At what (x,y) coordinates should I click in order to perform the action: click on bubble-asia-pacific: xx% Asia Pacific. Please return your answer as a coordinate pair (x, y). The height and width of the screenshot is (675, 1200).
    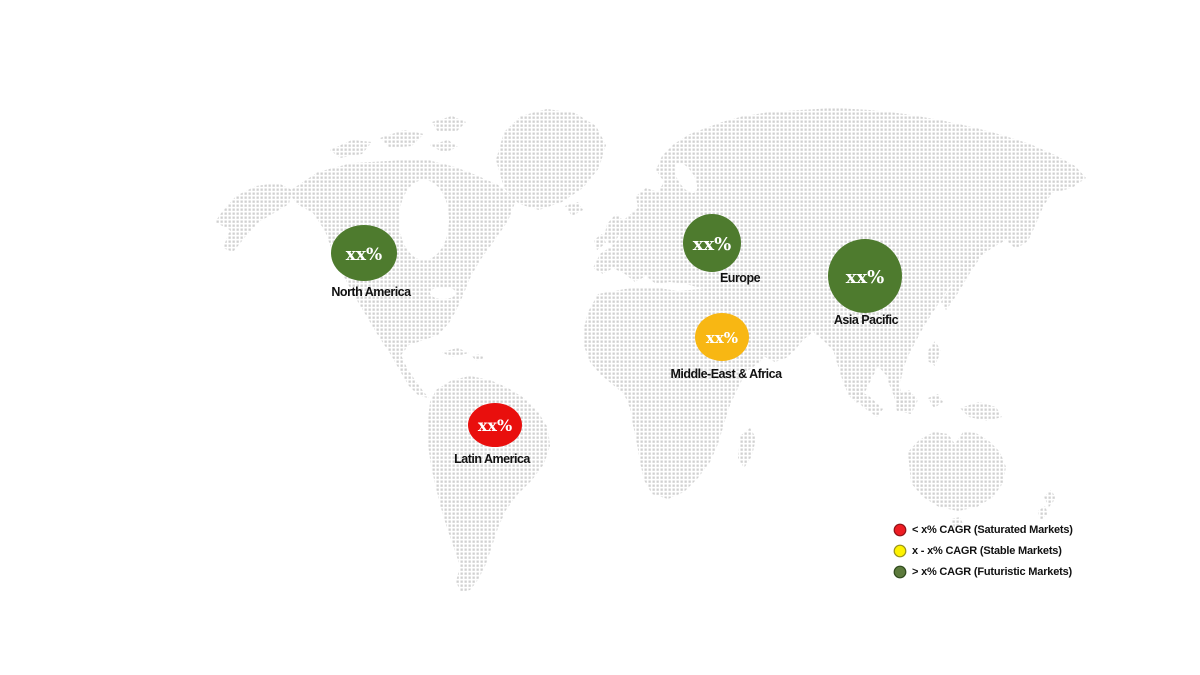
    Looking at the image, I should click on (865, 283).